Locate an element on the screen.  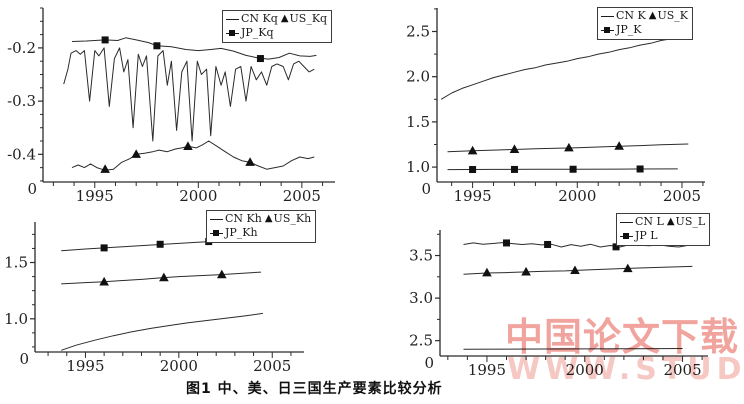
legend-row: CN Kq ▲ US_Kq is located at coordinates (276, 19).